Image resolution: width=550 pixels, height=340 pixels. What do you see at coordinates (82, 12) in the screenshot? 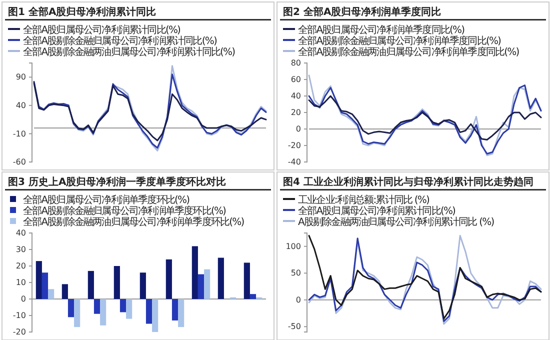
I see `chart-title: 图1 全部A股归母净利润累计同比` at bounding box center [82, 12].